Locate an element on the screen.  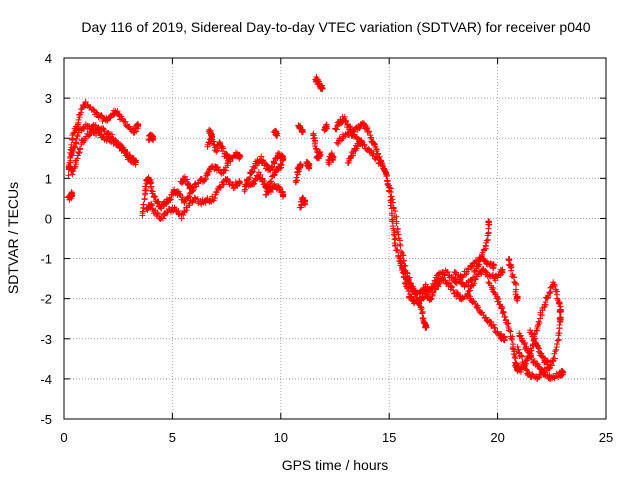
x-tick-label: 5 is located at coordinates (172, 437).